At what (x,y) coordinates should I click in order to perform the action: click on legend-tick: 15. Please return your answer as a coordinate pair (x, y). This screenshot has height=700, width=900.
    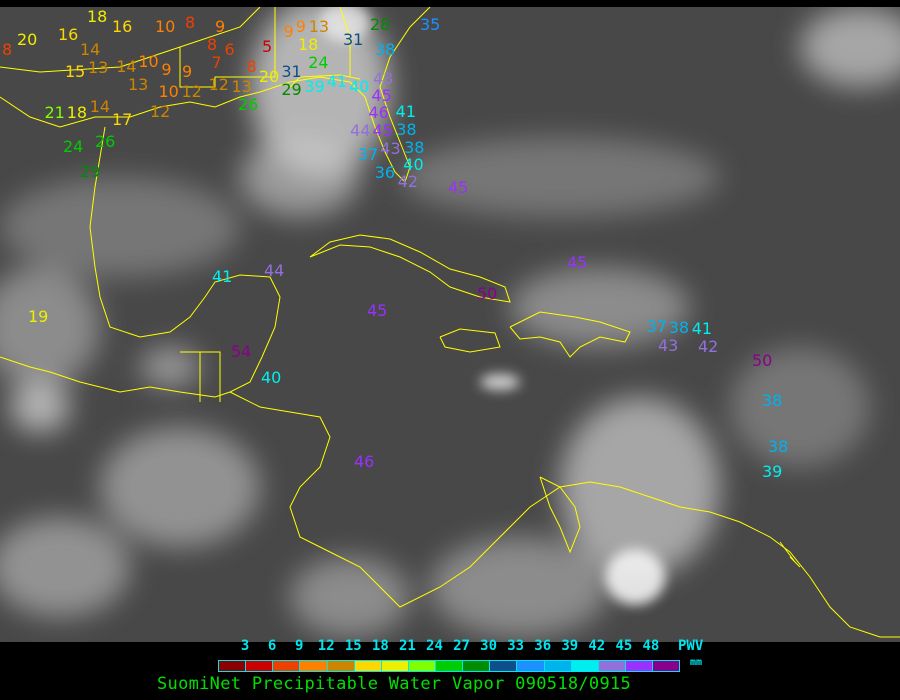
    Looking at the image, I should click on (353, 646).